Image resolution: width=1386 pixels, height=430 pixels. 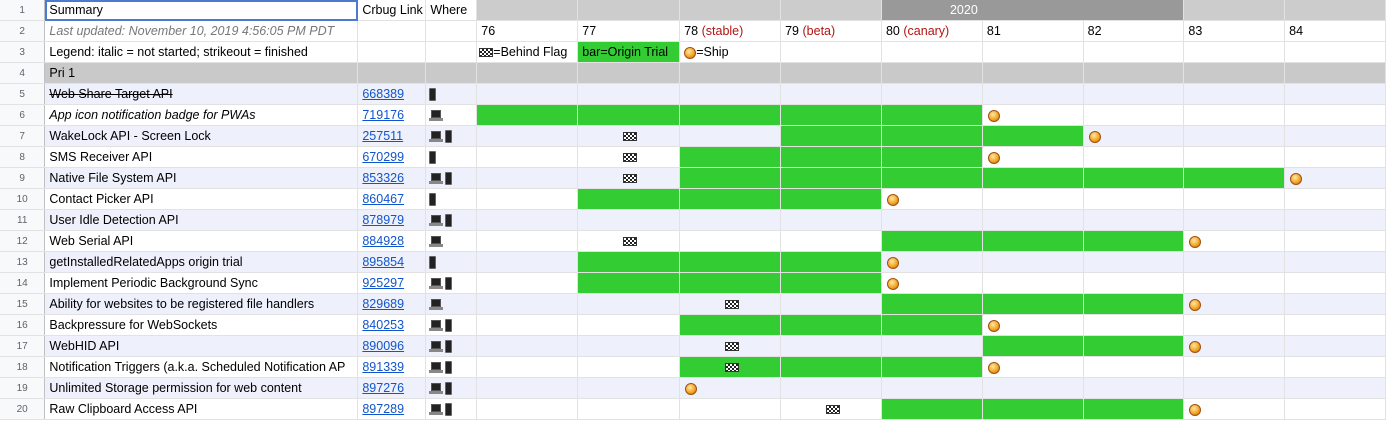 I want to click on crbug-link: 895854, so click(x=383, y=262).